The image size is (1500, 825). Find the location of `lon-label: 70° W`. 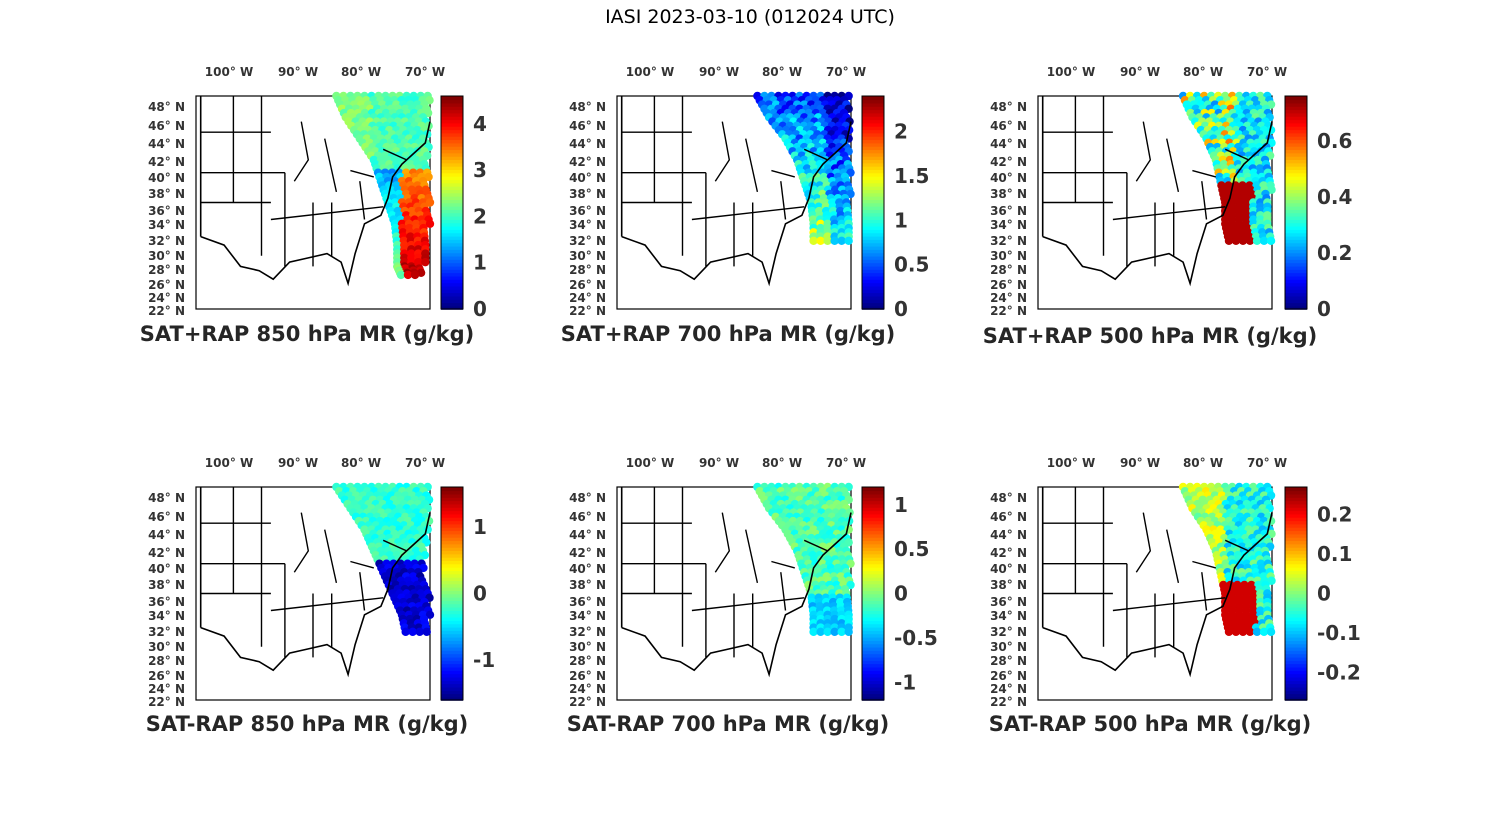

lon-label: 70° W is located at coordinates (846, 72).